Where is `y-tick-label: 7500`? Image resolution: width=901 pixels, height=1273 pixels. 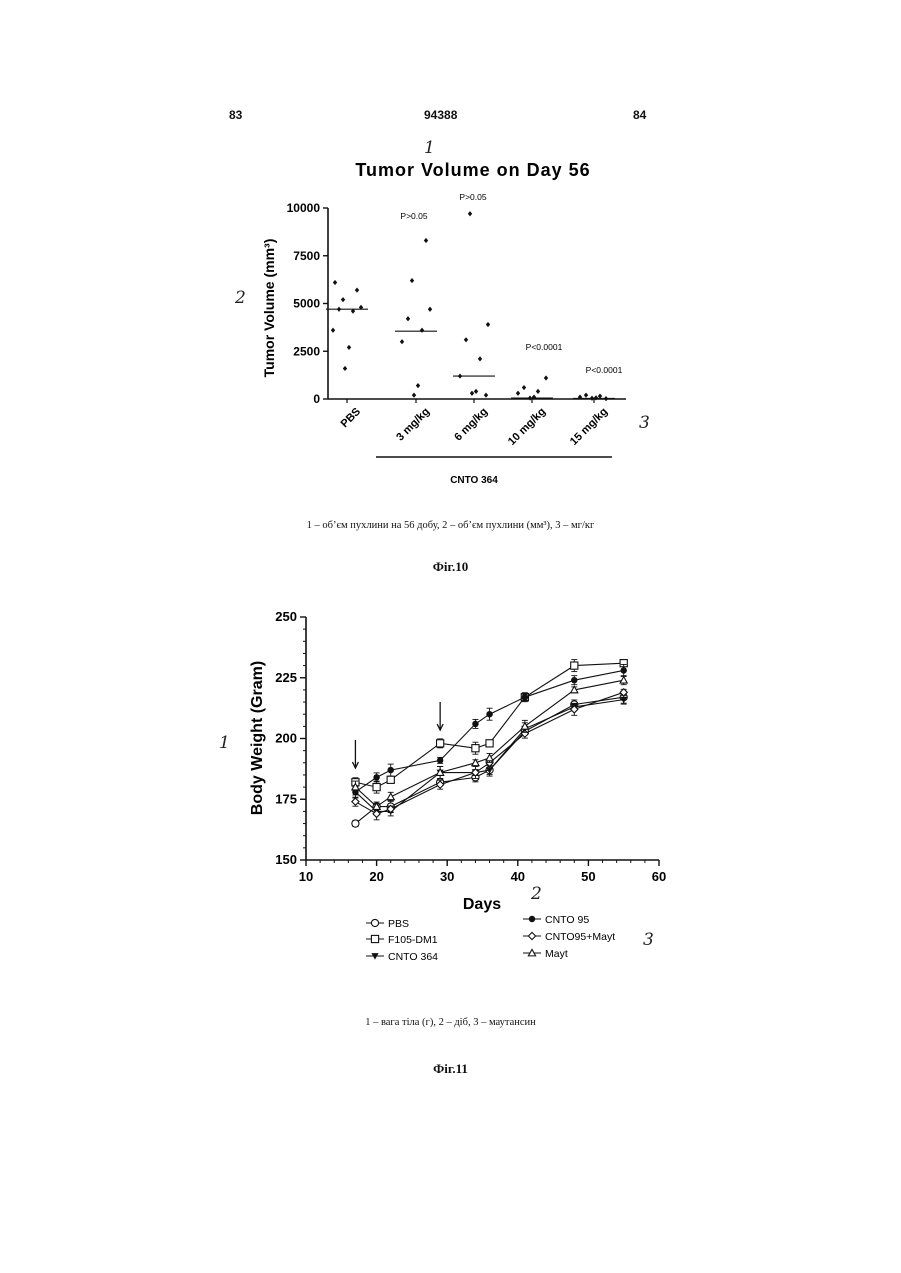 y-tick-label: 7500 is located at coordinates (306, 256).